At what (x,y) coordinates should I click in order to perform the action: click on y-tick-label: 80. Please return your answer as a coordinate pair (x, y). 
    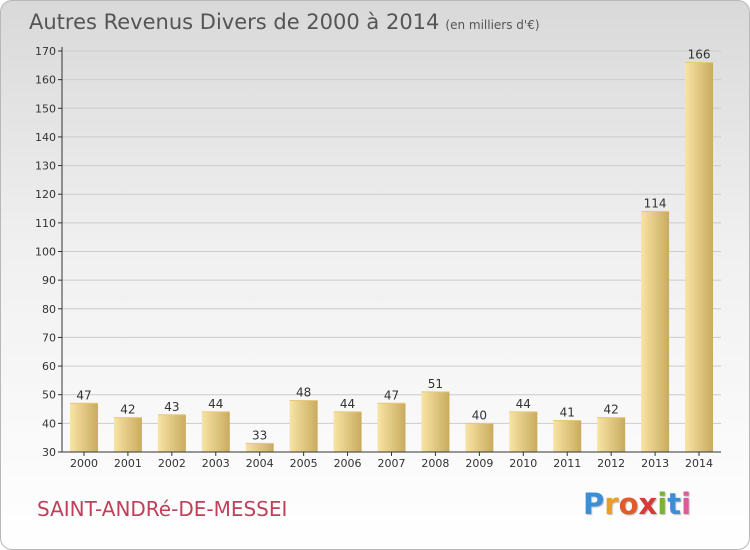
    Looking at the image, I should click on (49, 309).